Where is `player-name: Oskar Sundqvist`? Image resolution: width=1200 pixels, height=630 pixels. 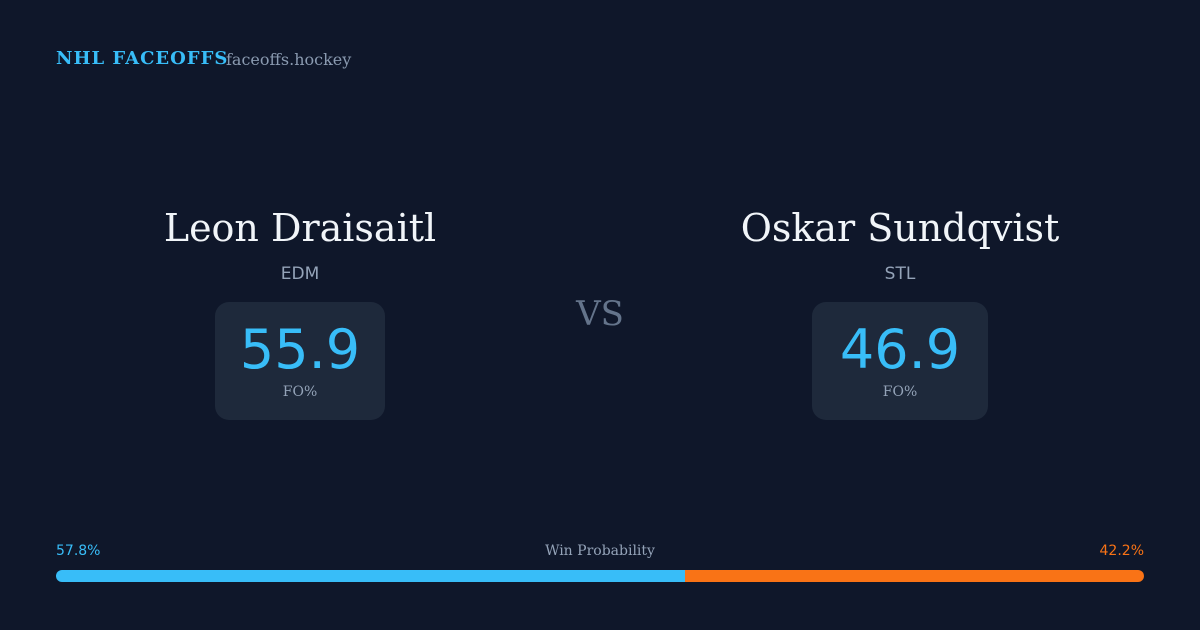
player-name: Oskar Sundqvist is located at coordinates (900, 228).